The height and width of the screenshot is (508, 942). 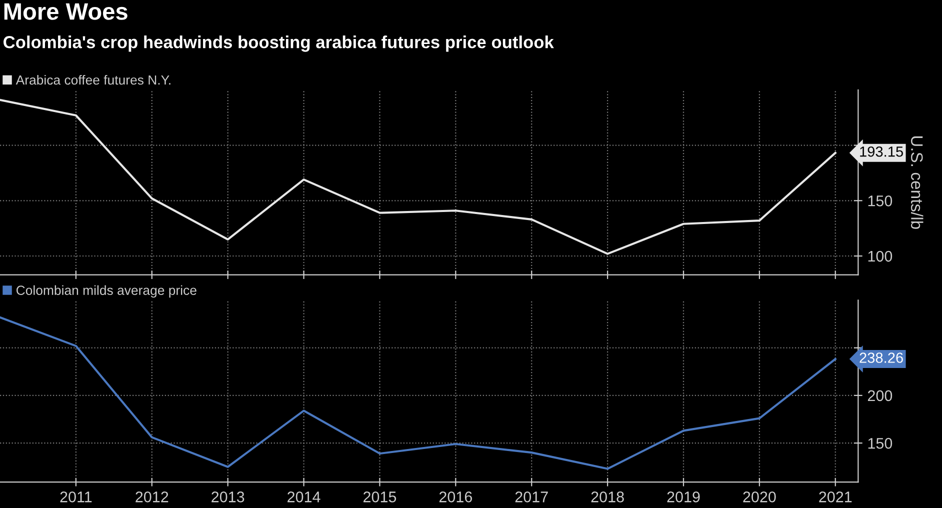 I want to click on legend-label: Colombian milds average price, so click(x=106, y=291).